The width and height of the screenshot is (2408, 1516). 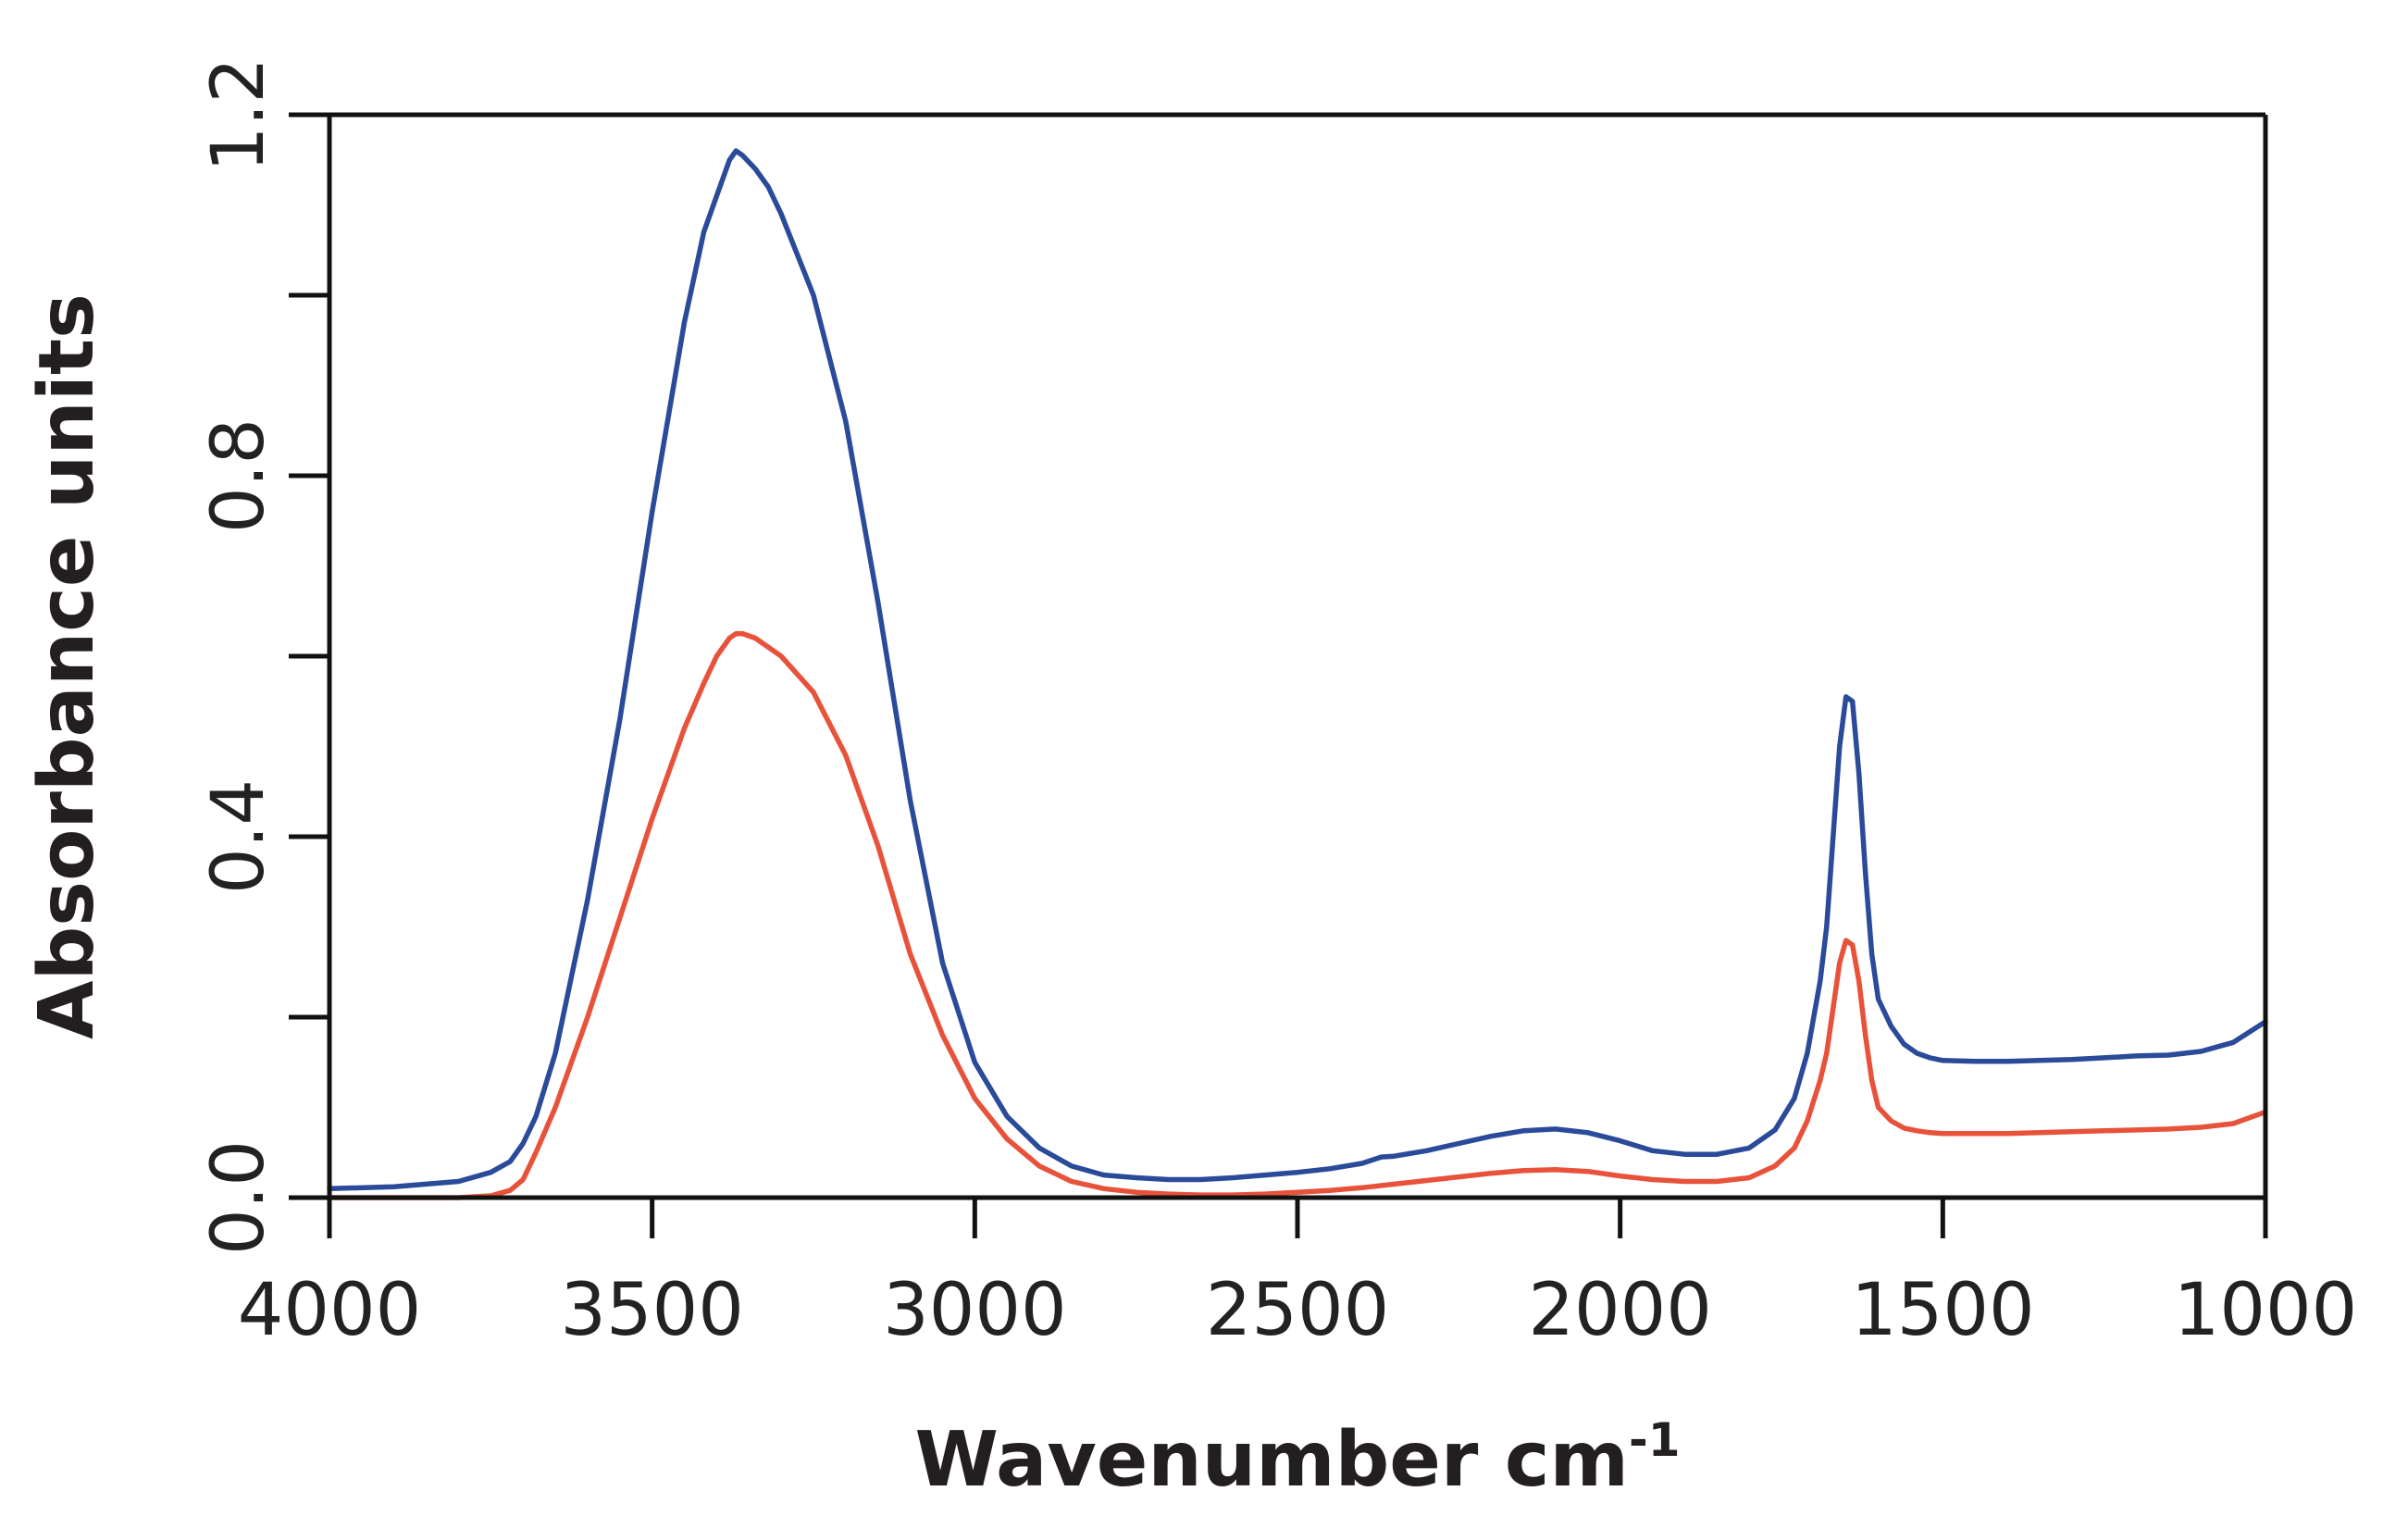 I want to click on x-tick-label: 1000, so click(x=2266, y=1310).